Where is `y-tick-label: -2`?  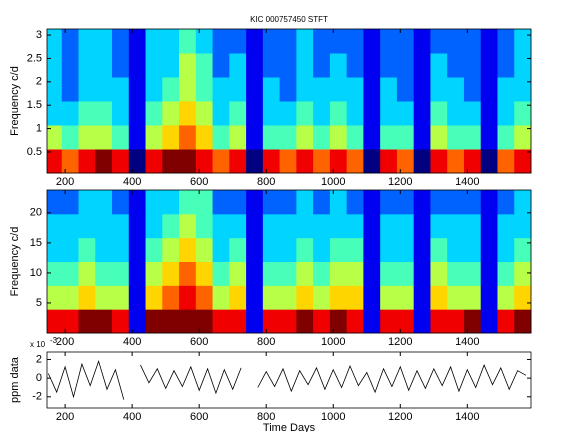 y-tick-label: -2 is located at coordinates (37, 397).